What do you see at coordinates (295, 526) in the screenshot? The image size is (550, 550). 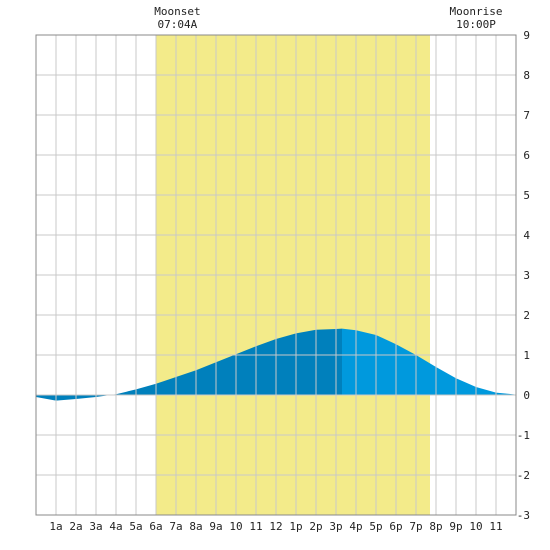 I see `x-tick-label: 1p` at bounding box center [295, 526].